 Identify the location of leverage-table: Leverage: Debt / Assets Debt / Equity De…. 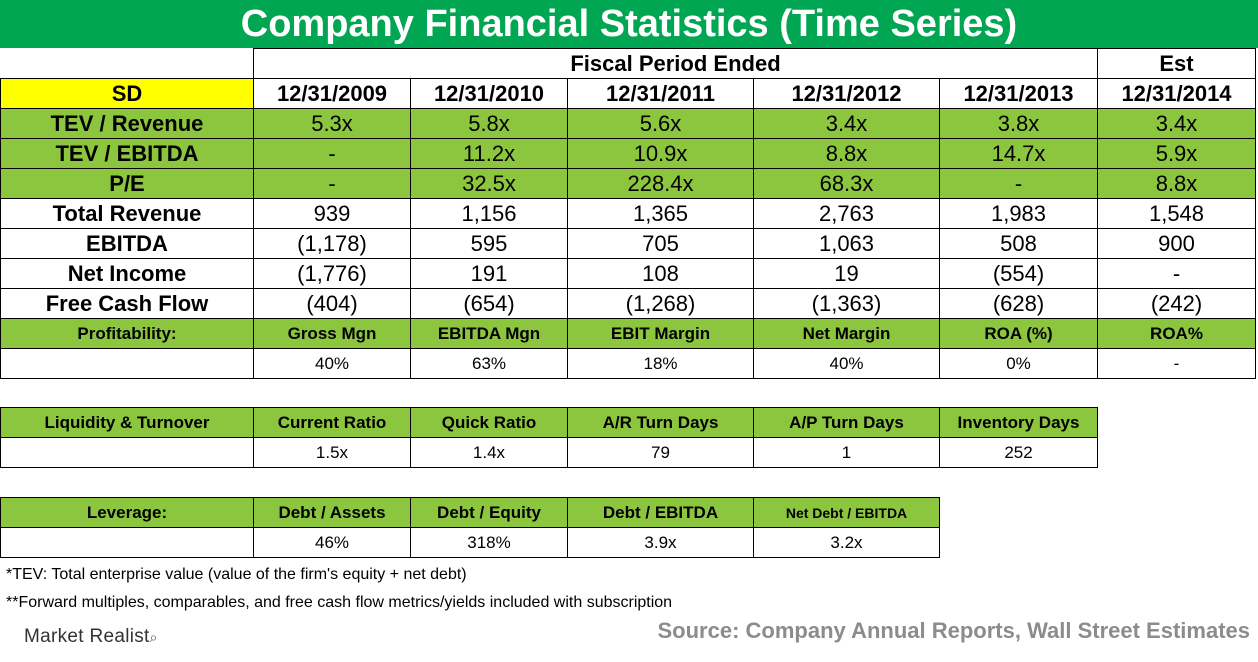
(470, 527).